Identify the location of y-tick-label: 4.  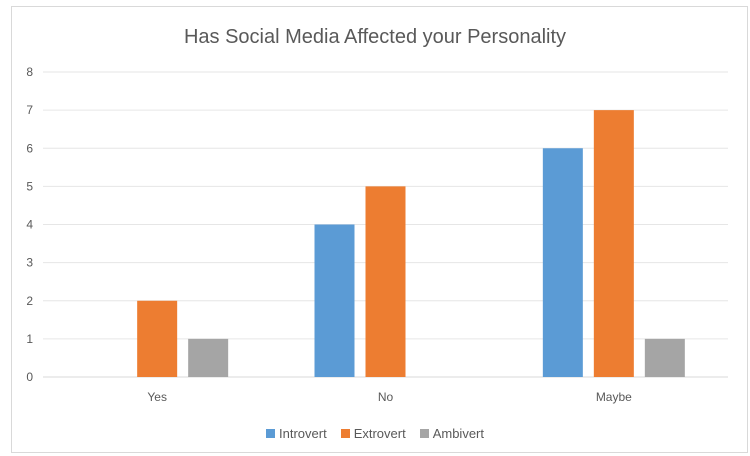
(29, 225).